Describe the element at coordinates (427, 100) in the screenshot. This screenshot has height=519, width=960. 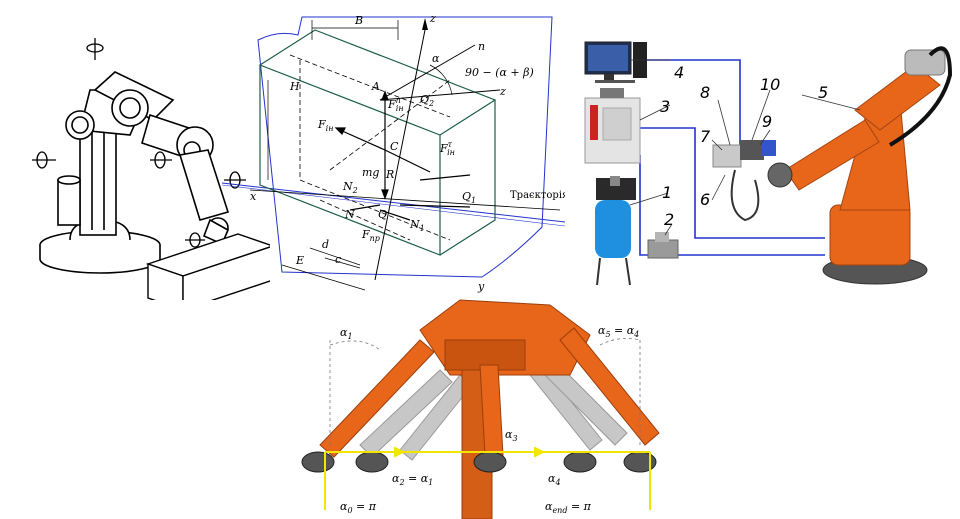
I see `force-Q2-label: Q2` at that location.